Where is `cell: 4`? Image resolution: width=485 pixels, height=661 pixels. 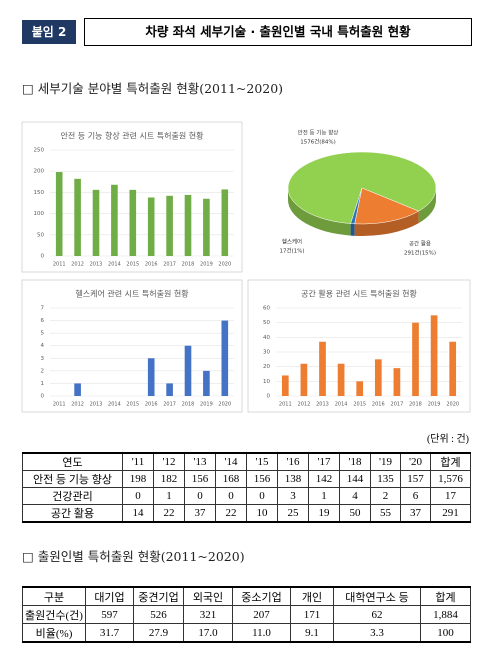
cell: 4 is located at coordinates (355, 496).